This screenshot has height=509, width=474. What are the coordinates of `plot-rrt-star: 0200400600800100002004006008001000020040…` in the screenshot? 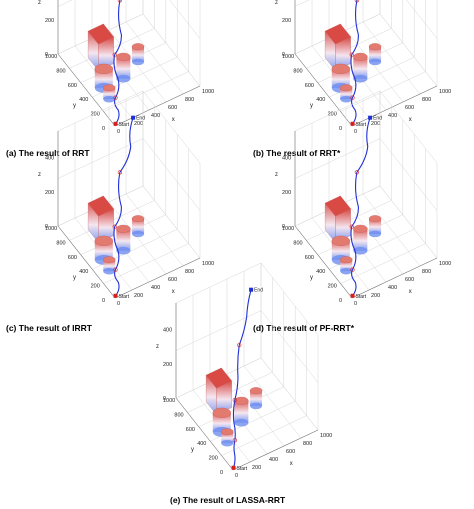 It's located at (363, 67).